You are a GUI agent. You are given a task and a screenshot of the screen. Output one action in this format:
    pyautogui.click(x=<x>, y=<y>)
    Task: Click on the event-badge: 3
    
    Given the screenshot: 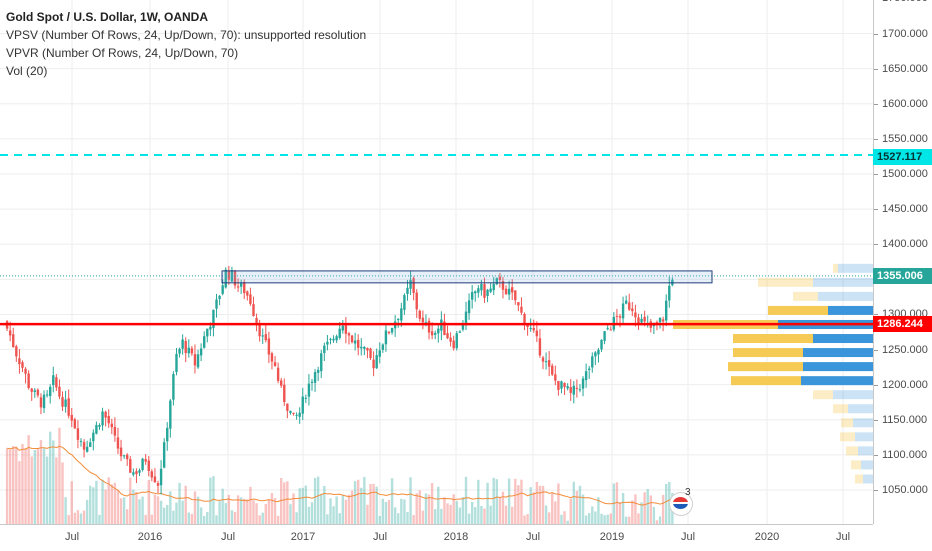 What is the action you would take?
    pyautogui.click(x=681, y=501)
    